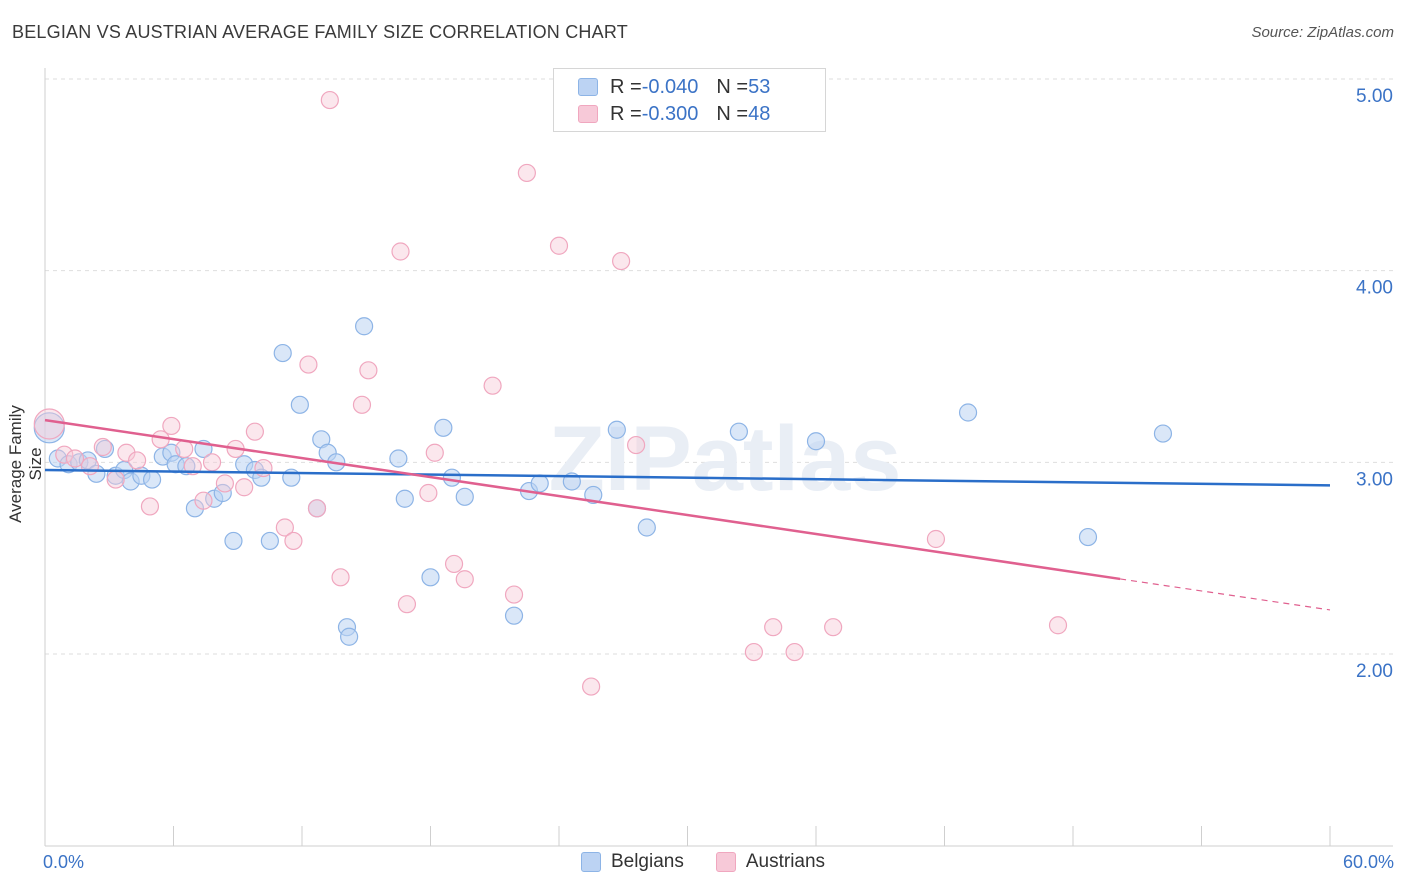 The width and height of the screenshot is (1406, 892). I want to click on belgians-legend-swatch, so click(590, 862).